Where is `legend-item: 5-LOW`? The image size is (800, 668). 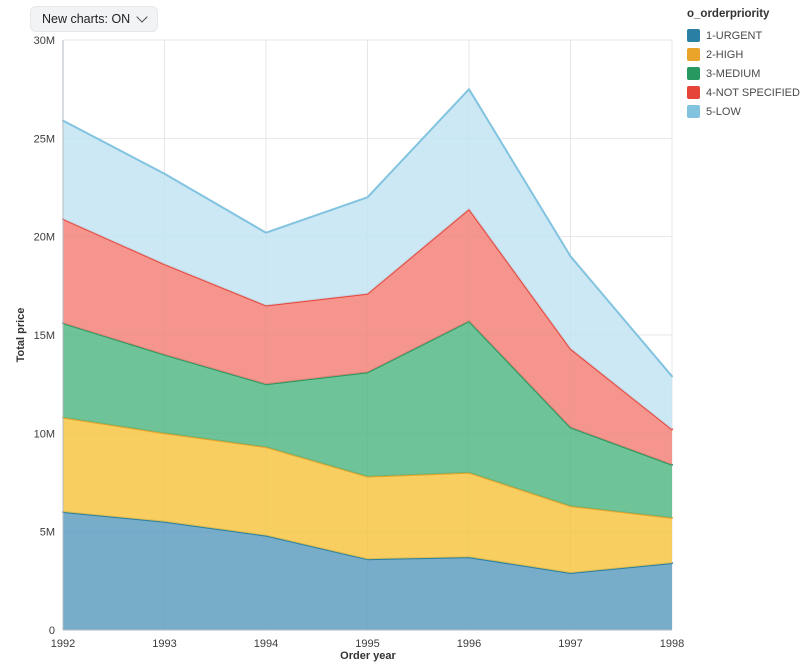 legend-item: 5-LOW is located at coordinates (743, 111).